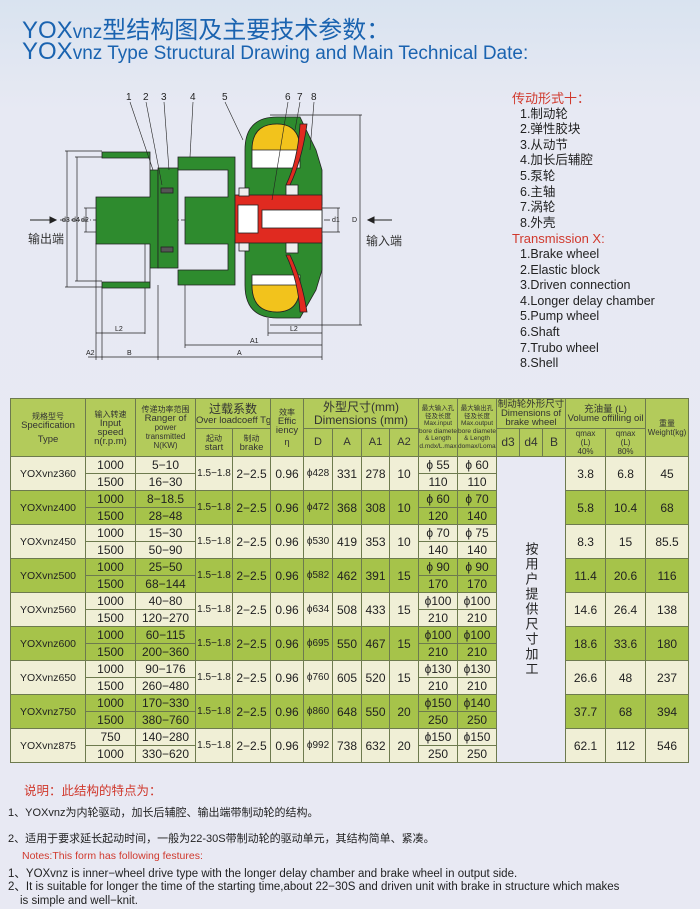  What do you see at coordinates (384, 240) in the screenshot?
I see `input-end-label: 输入端` at bounding box center [384, 240].